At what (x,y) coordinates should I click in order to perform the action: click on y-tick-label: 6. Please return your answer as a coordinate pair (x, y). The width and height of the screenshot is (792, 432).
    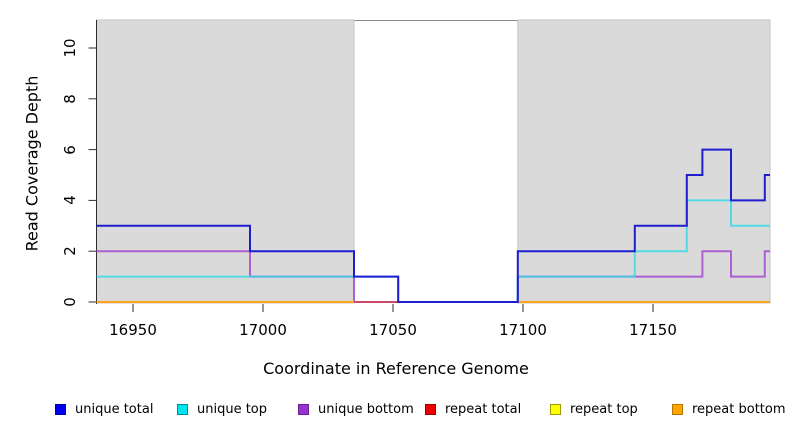
    Looking at the image, I should click on (70, 149).